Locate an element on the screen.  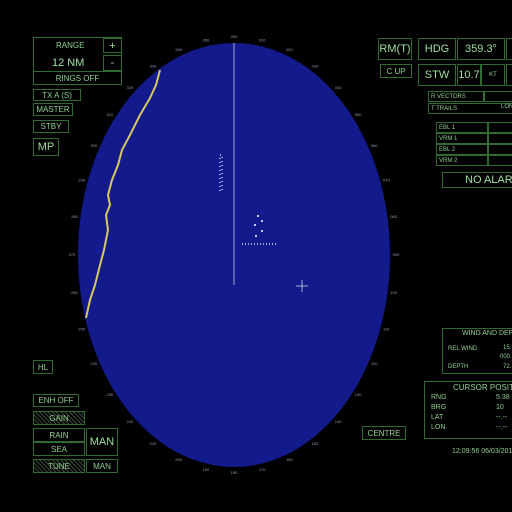
bearing-label: 020 is located at coordinates (289, 49).